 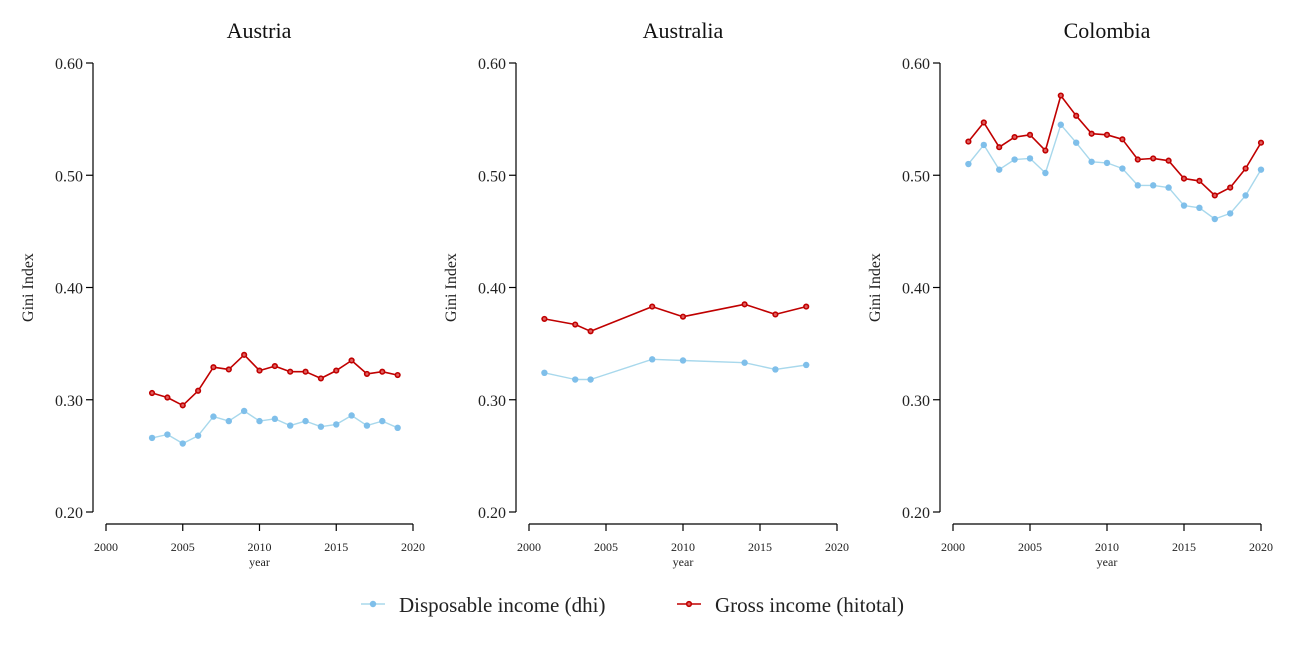 What do you see at coordinates (916, 513) in the screenshot?
I see `y-tick-label: 0.20` at bounding box center [916, 513].